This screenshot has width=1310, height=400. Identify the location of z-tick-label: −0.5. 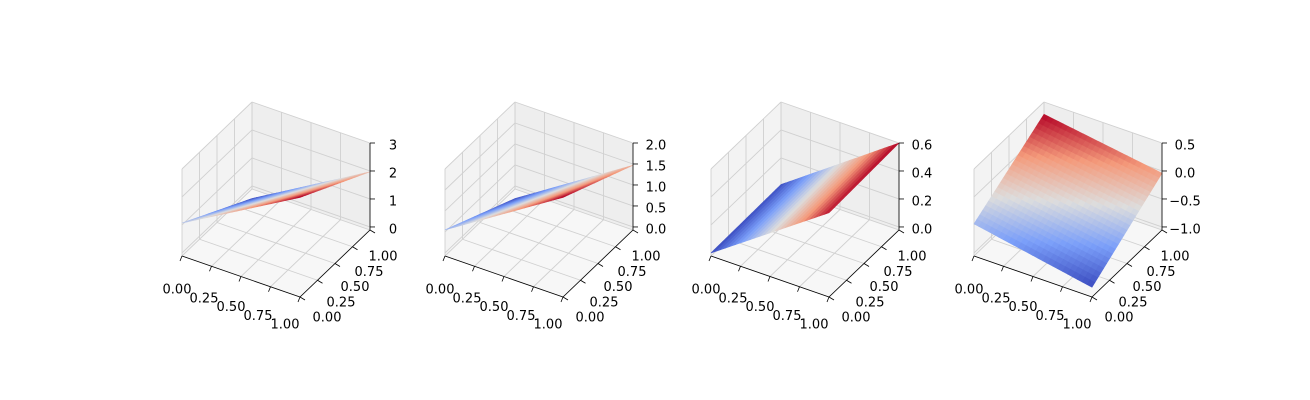
(1185, 201).